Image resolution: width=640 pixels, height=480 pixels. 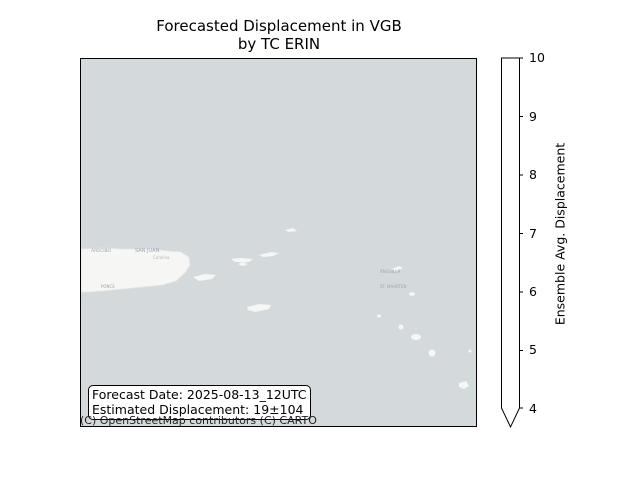 What do you see at coordinates (533, 291) in the screenshot?
I see `colorbar-tick-label: 6` at bounding box center [533, 291].